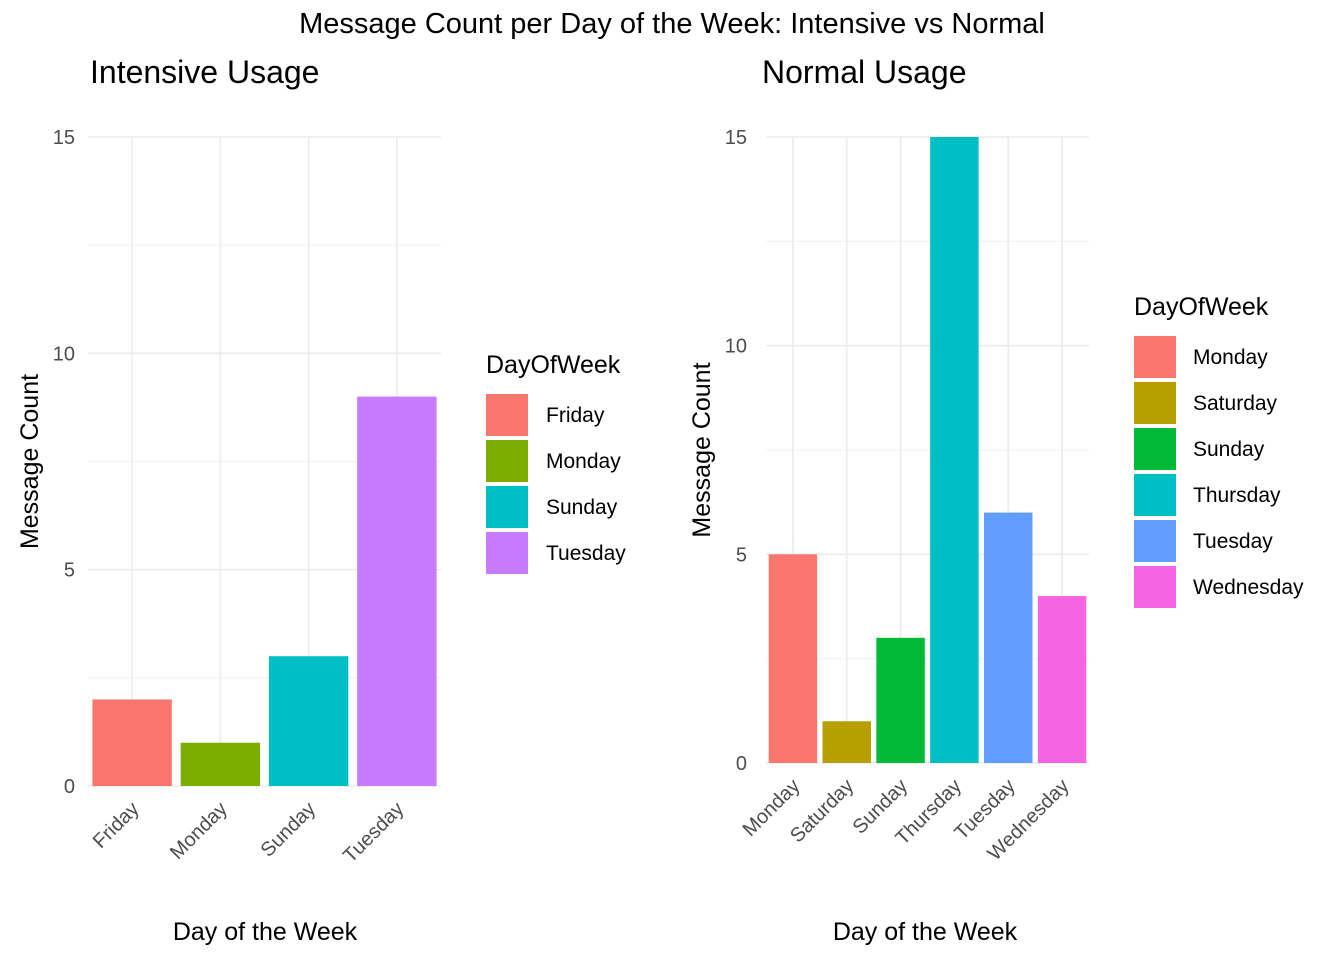 Image resolution: width=1344 pixels, height=960 pixels. Describe the element at coordinates (575, 415) in the screenshot. I see `legend-label: Friday` at that location.